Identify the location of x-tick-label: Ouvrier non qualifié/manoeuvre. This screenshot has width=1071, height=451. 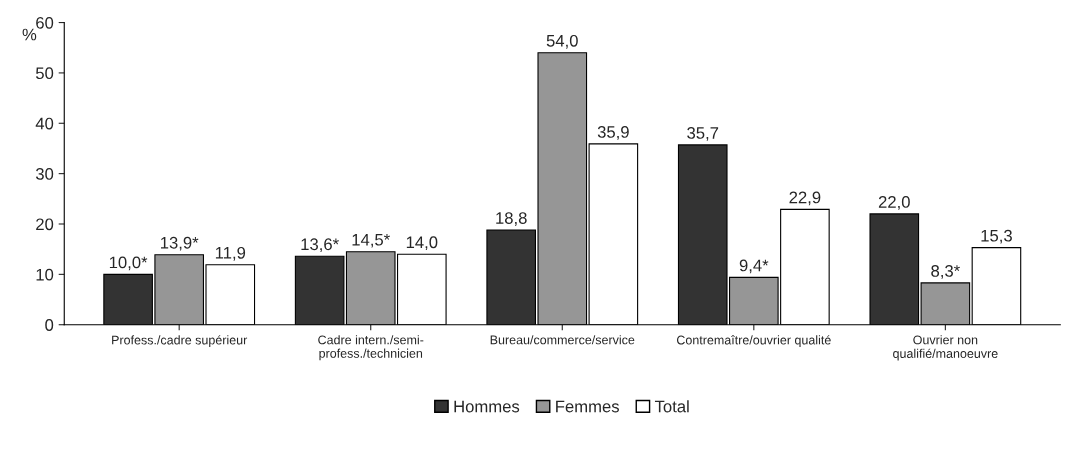
(945, 348).